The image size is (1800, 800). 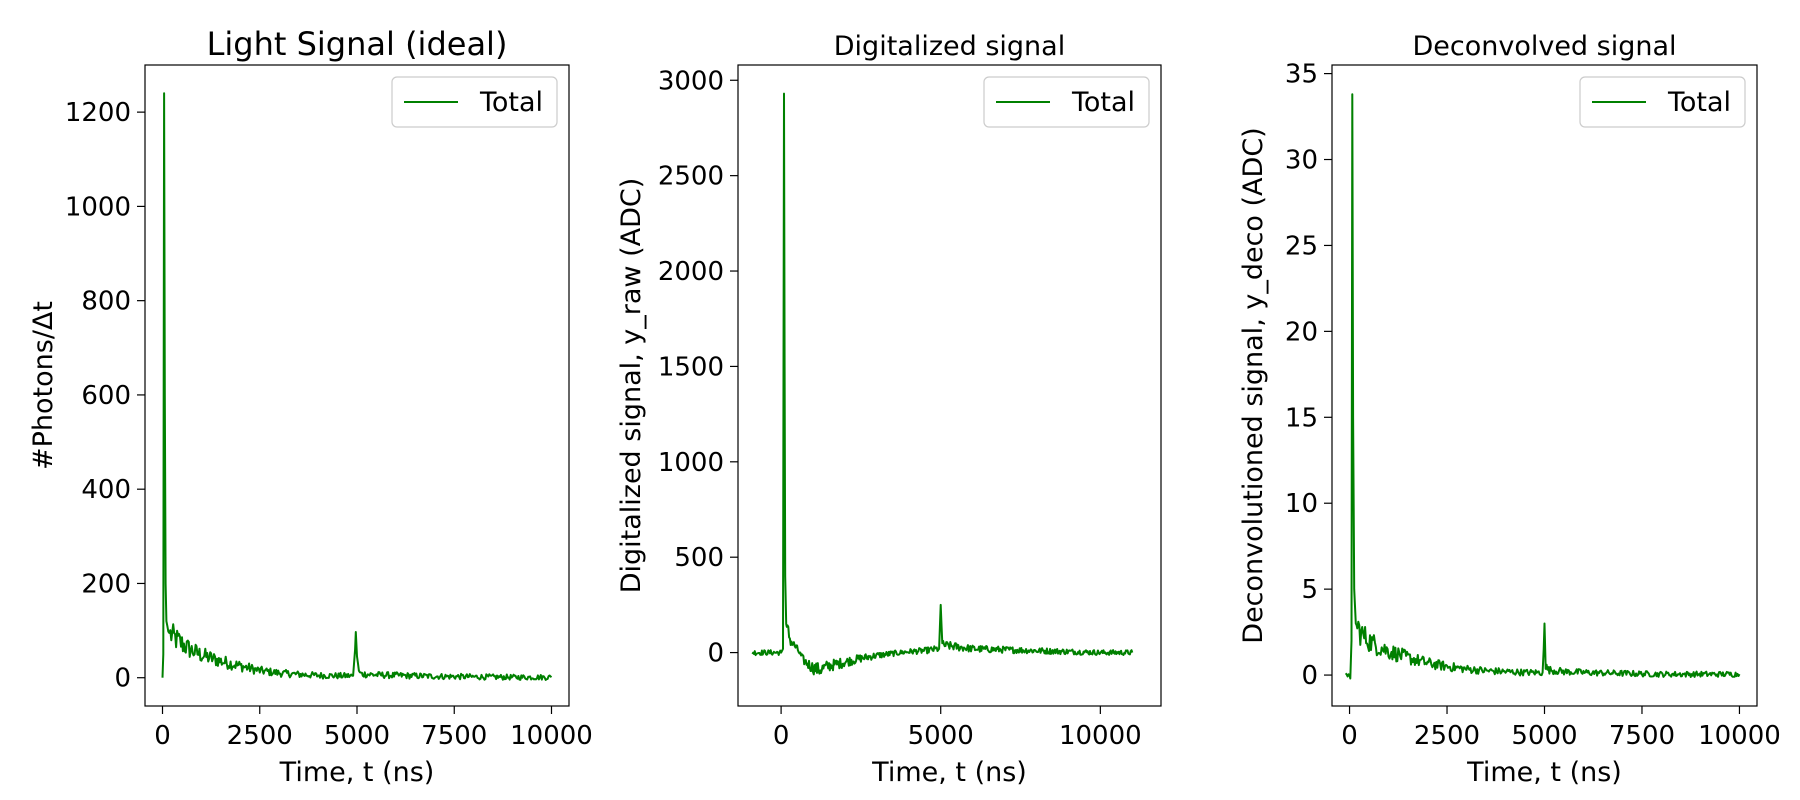 What do you see at coordinates (1301, 75) in the screenshot?
I see `y-tick-label: 35` at bounding box center [1301, 75].